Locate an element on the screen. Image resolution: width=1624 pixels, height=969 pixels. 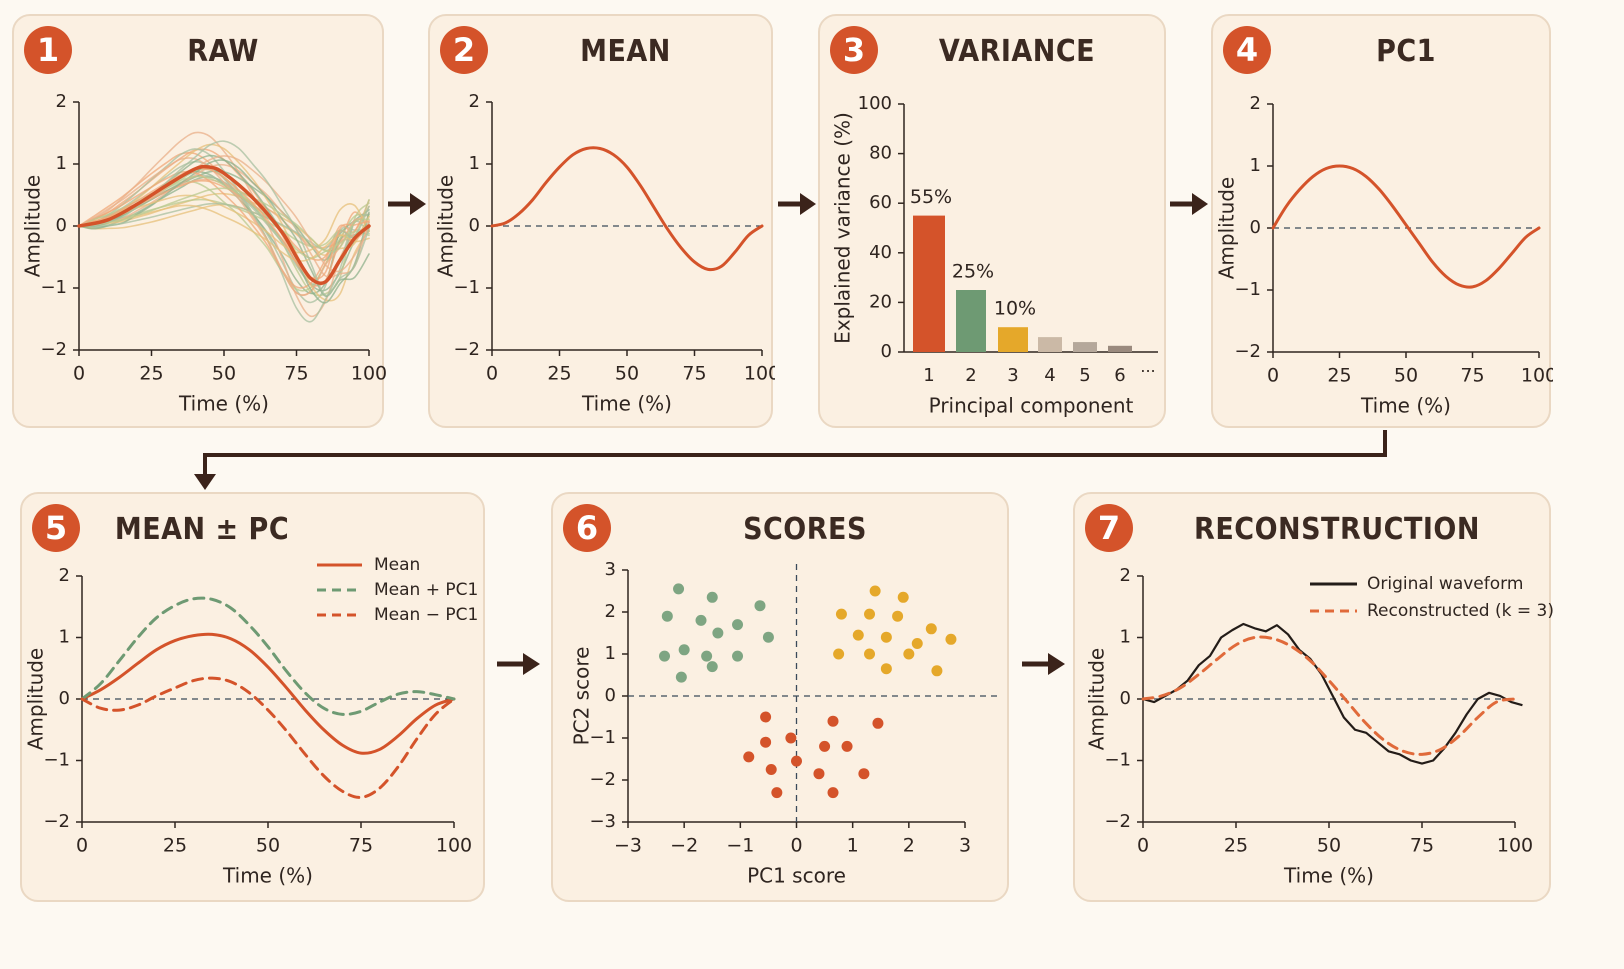
y-tick-label: 60 is located at coordinates (880, 202).